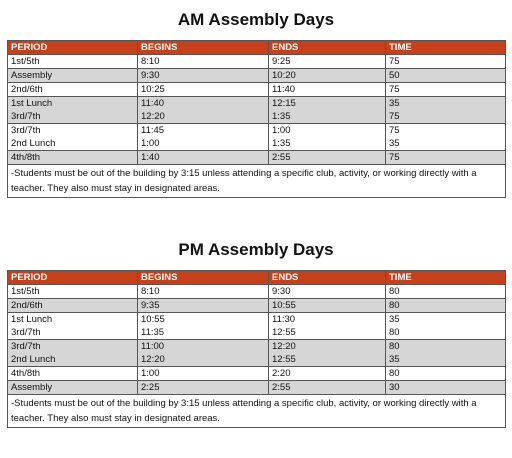 The width and height of the screenshot is (512, 458). Describe the element at coordinates (445, 110) in the screenshot. I see `table-cell: 35 75` at that location.